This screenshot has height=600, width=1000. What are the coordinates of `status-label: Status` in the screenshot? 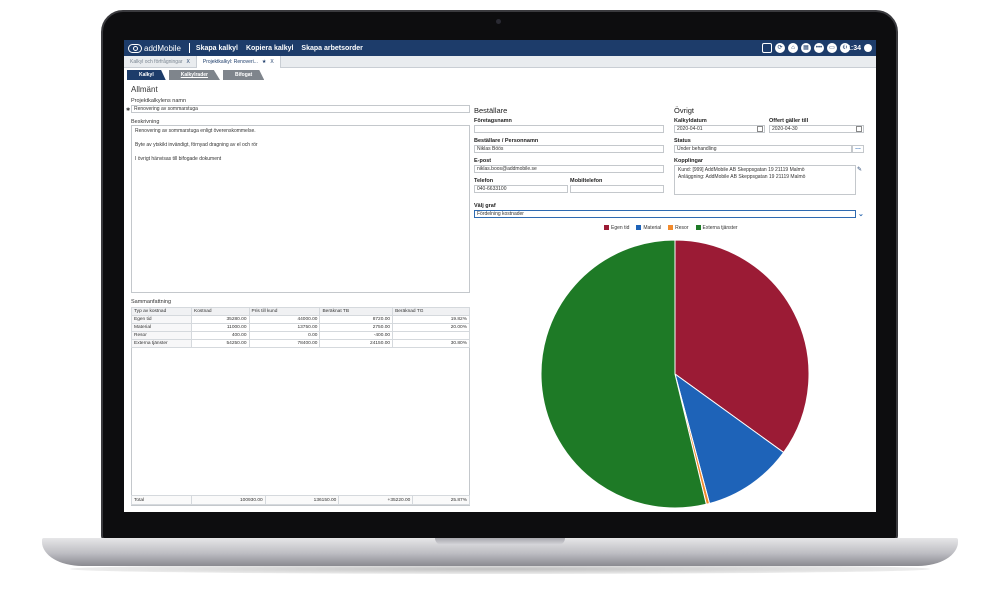 It's located at (682, 141).